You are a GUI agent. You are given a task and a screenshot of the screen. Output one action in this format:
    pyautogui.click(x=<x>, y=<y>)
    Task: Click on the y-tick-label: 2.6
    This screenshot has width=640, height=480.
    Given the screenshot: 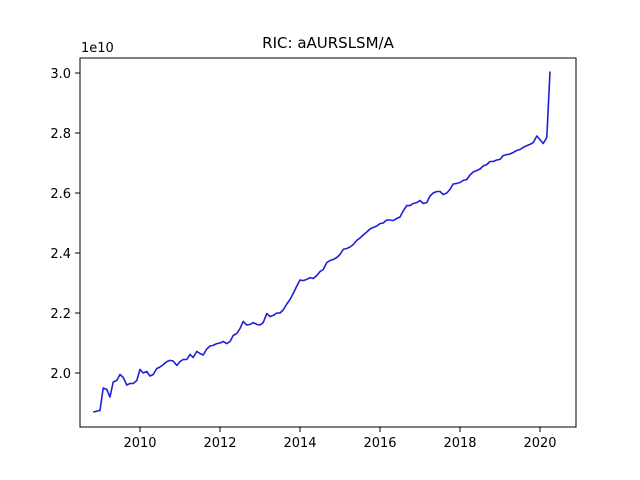 What is the action you would take?
    pyautogui.click(x=60, y=194)
    